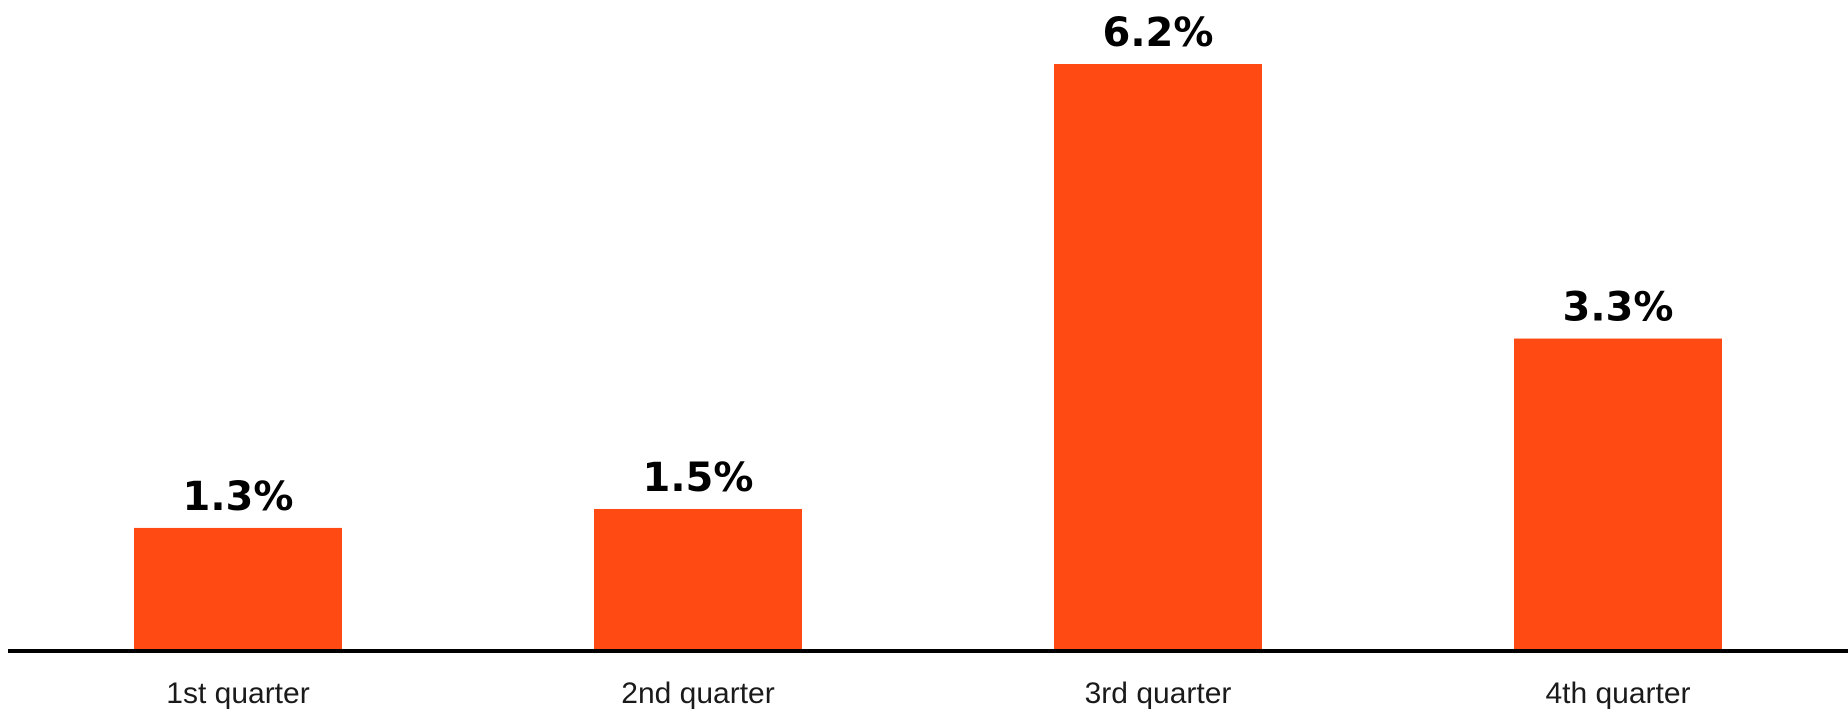 This screenshot has width=1848, height=711. Describe the element at coordinates (1158, 693) in the screenshot. I see `x-tick-label-3: 3rd quarter` at that location.